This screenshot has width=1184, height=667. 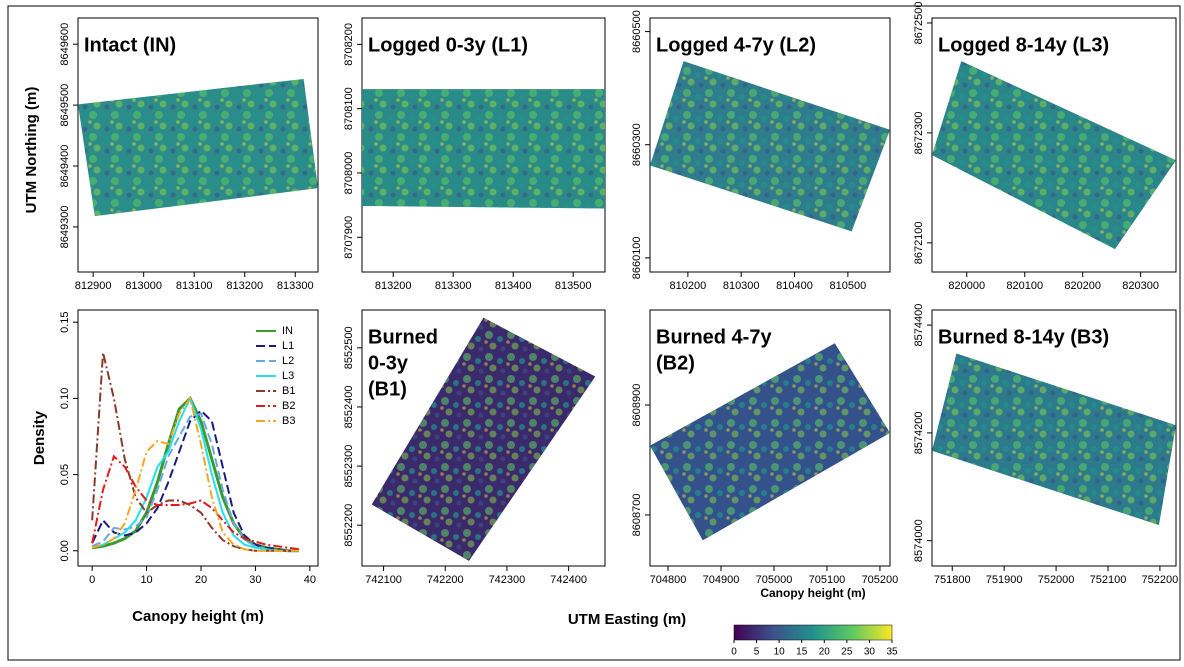 What do you see at coordinates (952, 580) in the screenshot?
I see `x-tick-label: 751800` at bounding box center [952, 580].